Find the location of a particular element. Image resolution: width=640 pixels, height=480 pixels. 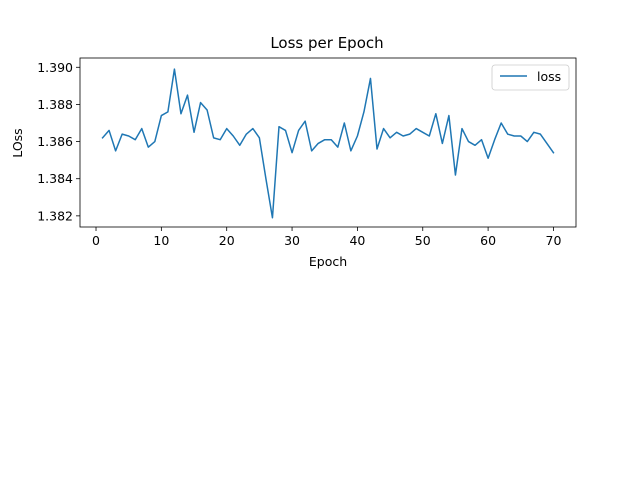

chart-title: Loss per Epoch is located at coordinates (326, 43).